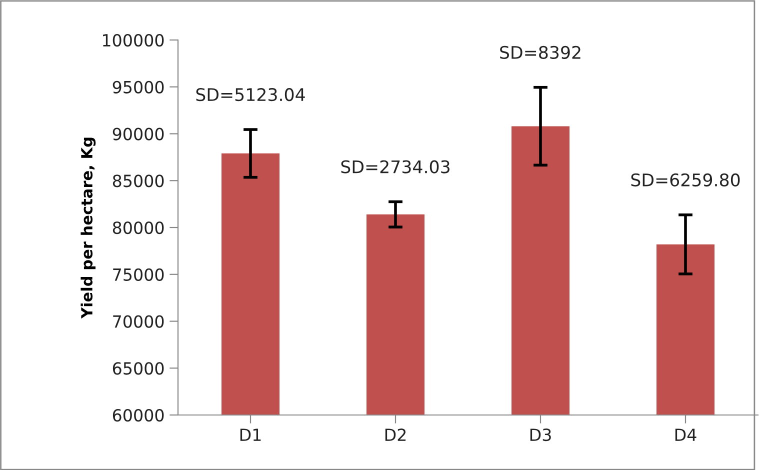 This screenshot has height=470, width=773. I want to click on annotation: SD=8392, so click(540, 52).